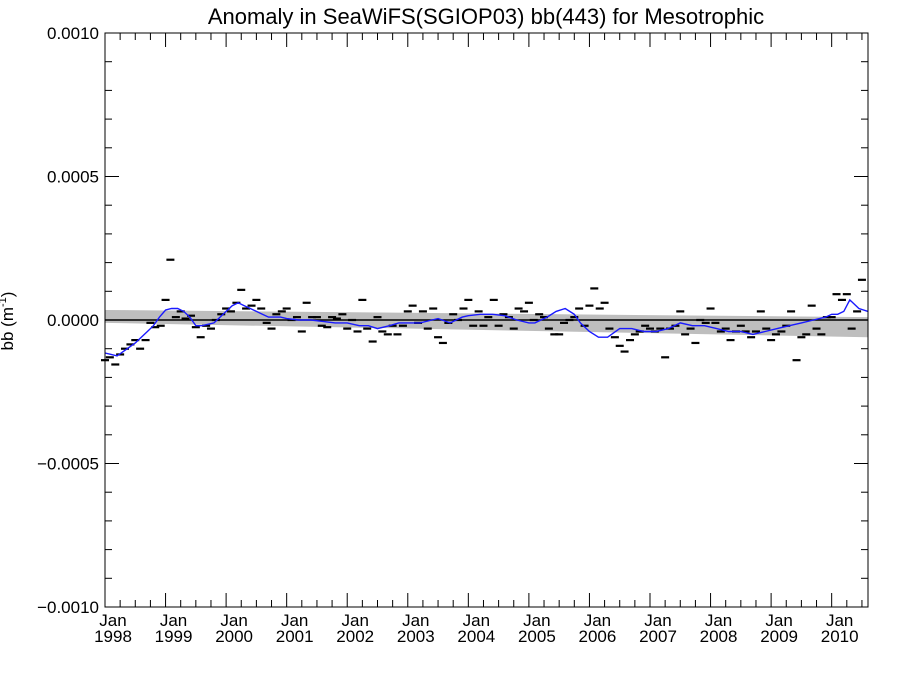  Describe the element at coordinates (73, 177) in the screenshot. I see `y-tick-label: 0.0005` at that location.